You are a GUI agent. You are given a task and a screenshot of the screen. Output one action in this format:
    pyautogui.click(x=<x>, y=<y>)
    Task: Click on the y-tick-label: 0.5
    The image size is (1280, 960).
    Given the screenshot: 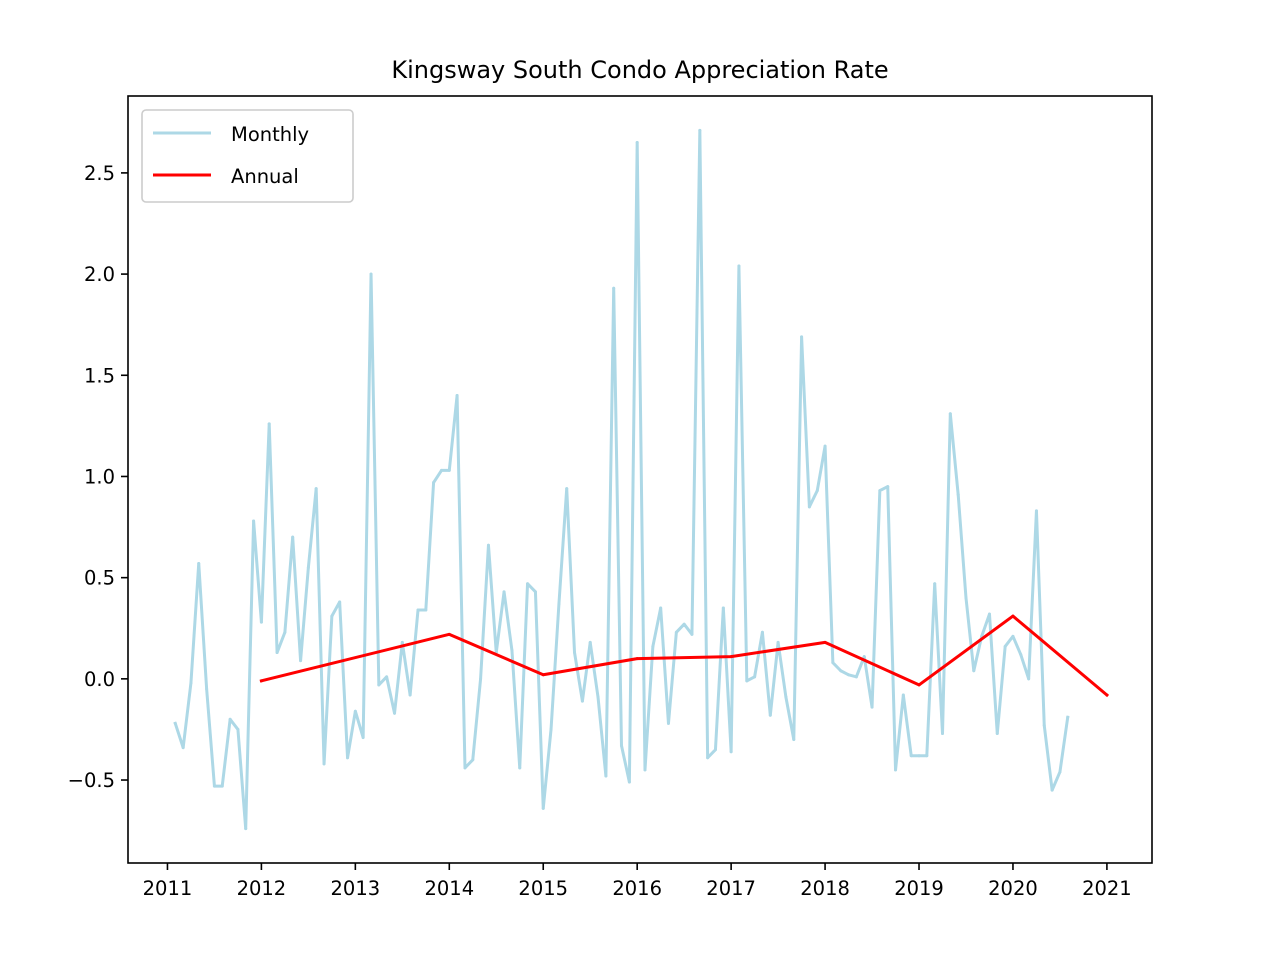 What is the action you would take?
    pyautogui.click(x=99, y=578)
    